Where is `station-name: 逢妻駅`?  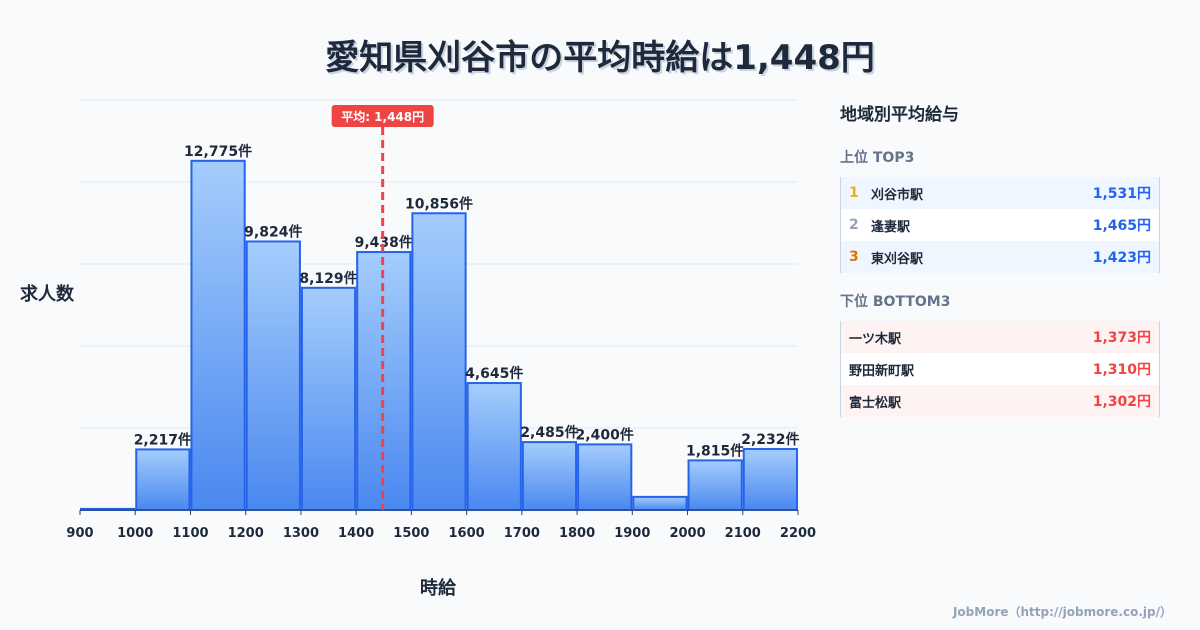
station-name: 逢妻駅 is located at coordinates (891, 227).